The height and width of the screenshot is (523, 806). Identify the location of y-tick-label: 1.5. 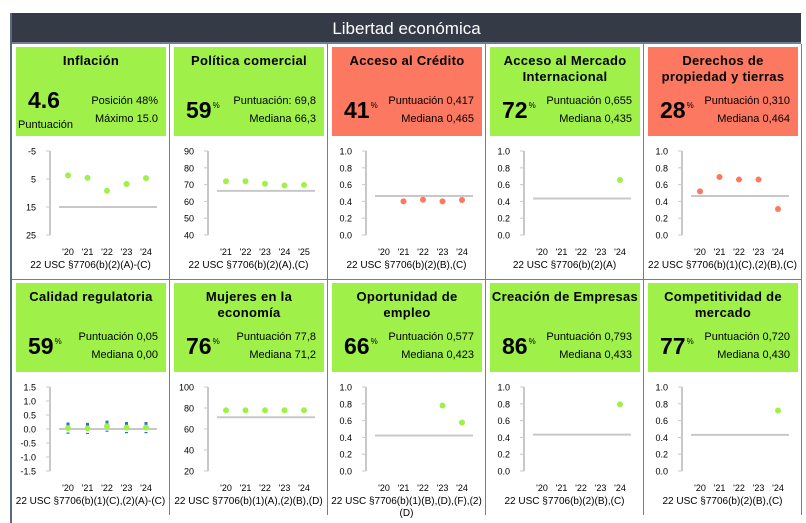
(29, 388).